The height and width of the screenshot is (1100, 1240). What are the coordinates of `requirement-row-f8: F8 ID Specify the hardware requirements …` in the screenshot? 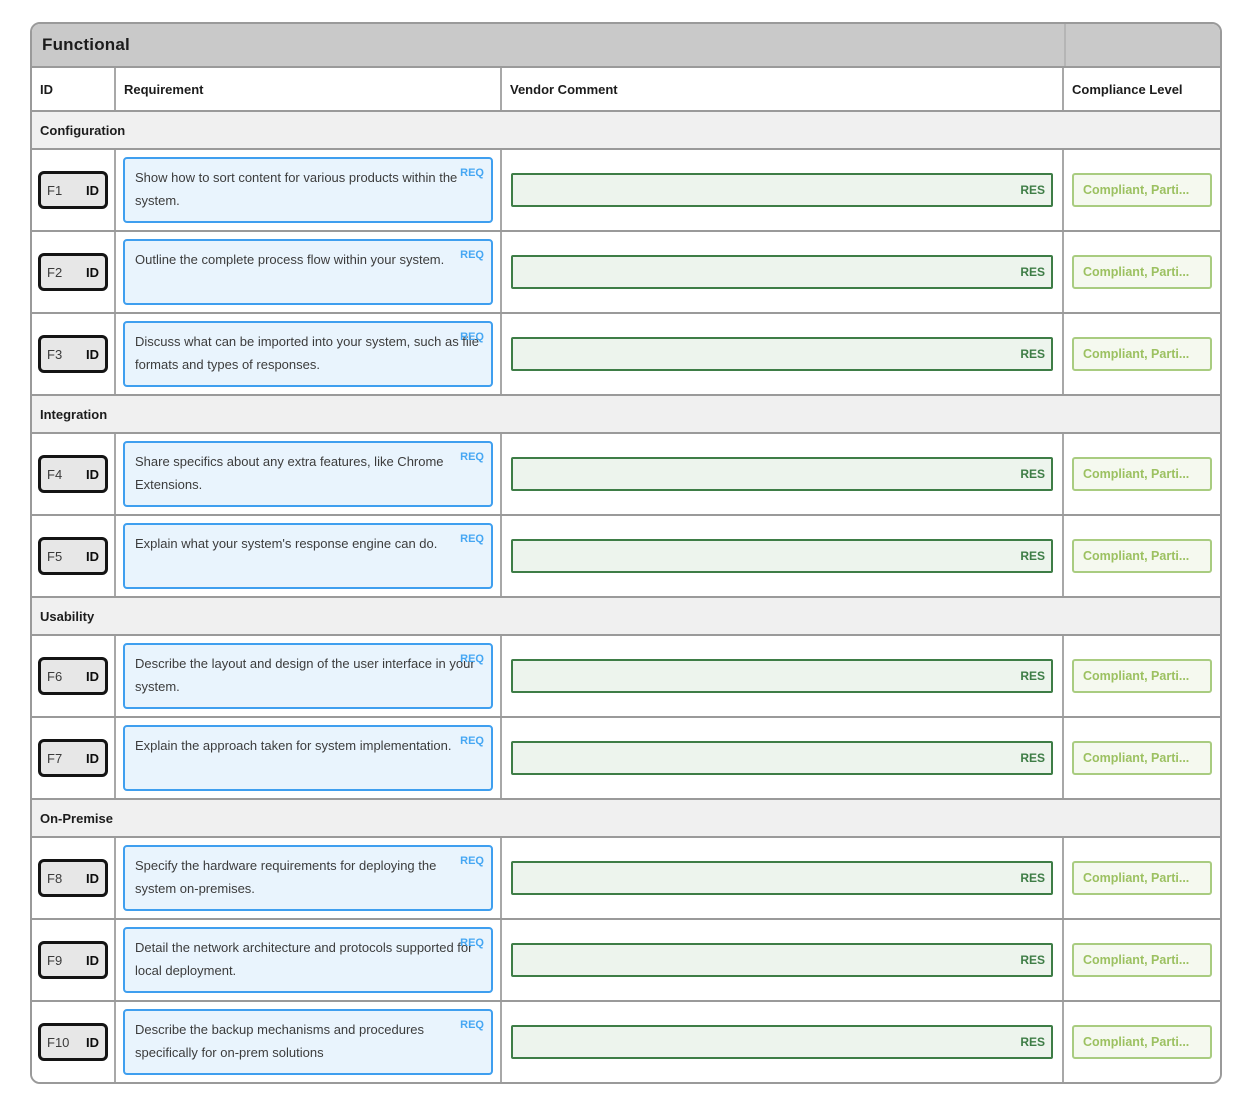 It's located at (626, 877).